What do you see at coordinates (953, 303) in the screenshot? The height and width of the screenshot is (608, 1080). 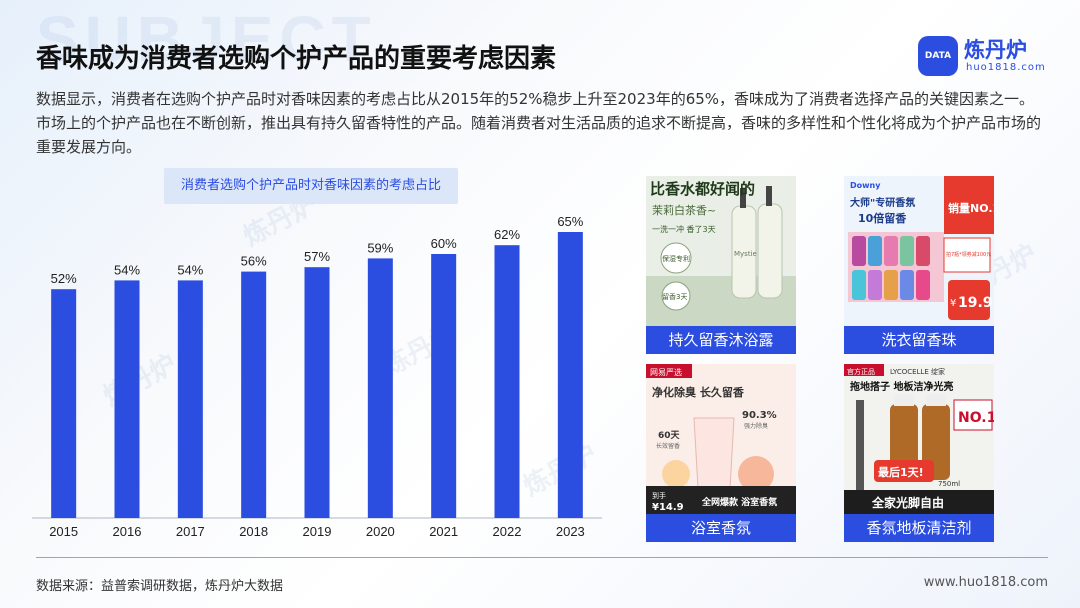 I see `scent-beads-price-prefix: ¥` at bounding box center [953, 303].